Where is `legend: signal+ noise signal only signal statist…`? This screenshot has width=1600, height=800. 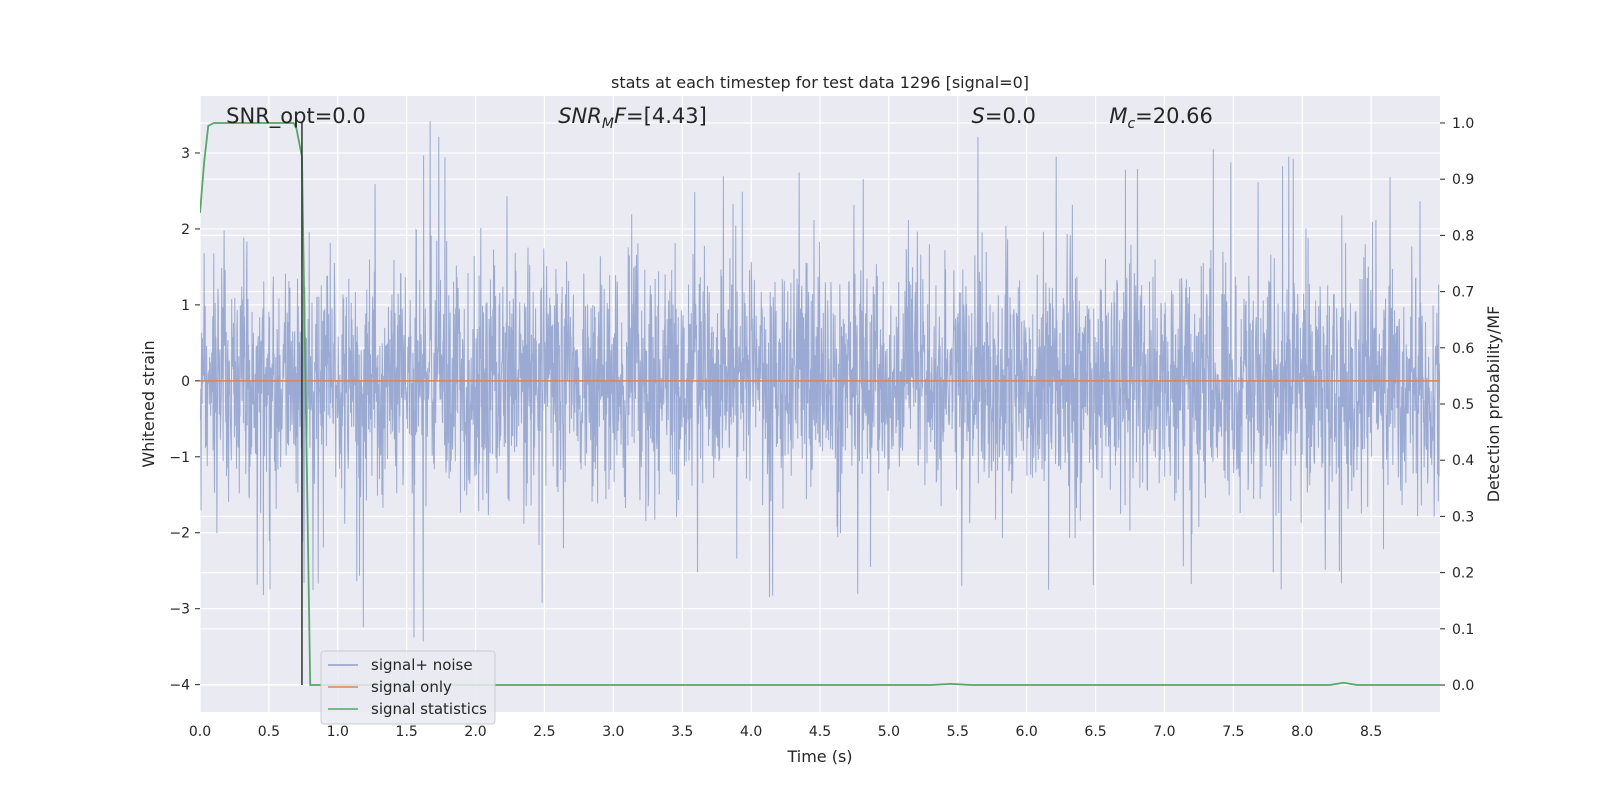 legend: signal+ noise signal only signal statist… is located at coordinates (408, 687).